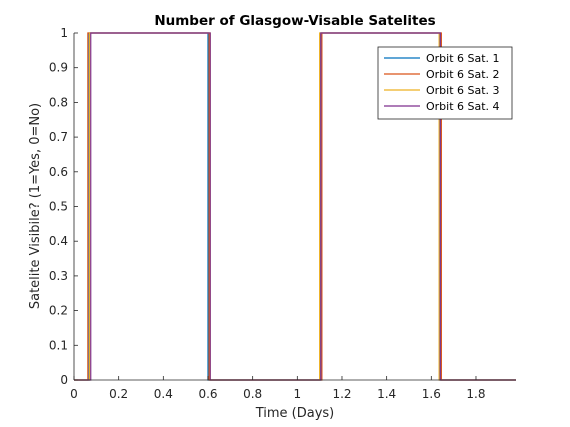 This screenshot has width=570, height=427. What do you see at coordinates (431, 394) in the screenshot?
I see `x-tick-label: 1.6` at bounding box center [431, 394].